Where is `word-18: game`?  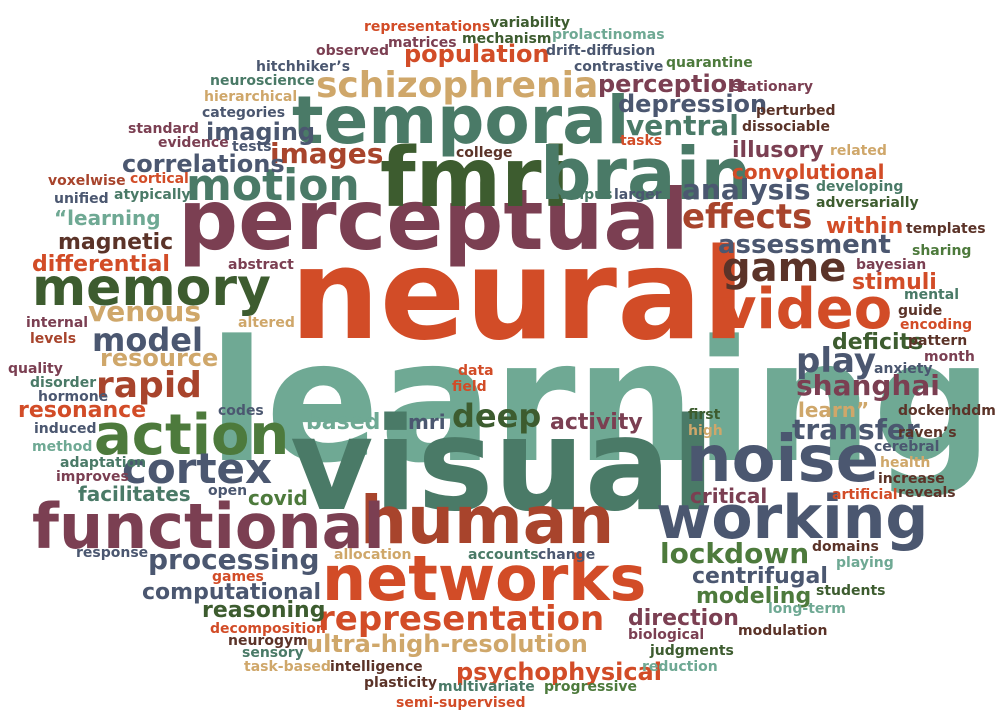 word-18: game is located at coordinates (784, 268).